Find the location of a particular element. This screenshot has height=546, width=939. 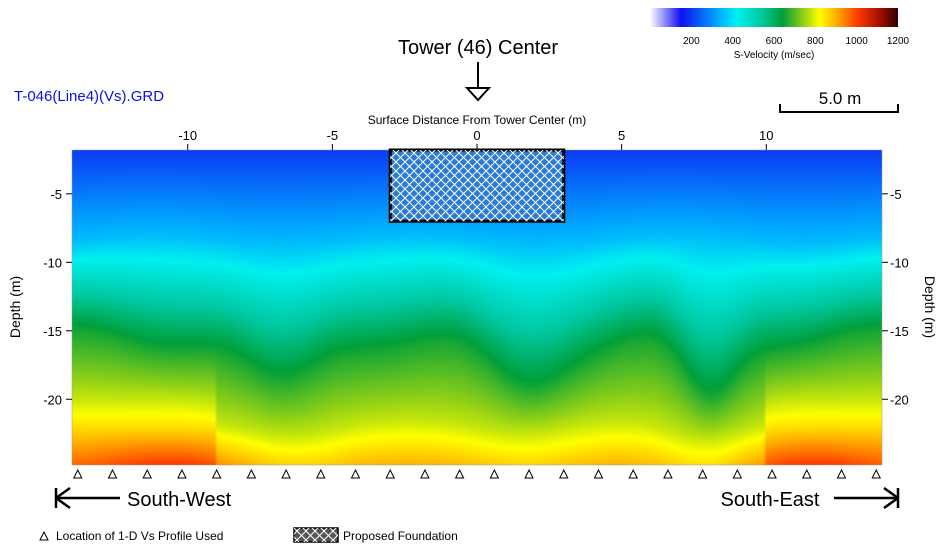

legend-triangle-label: Location of 1-D Vs Profile Used is located at coordinates (139, 536).